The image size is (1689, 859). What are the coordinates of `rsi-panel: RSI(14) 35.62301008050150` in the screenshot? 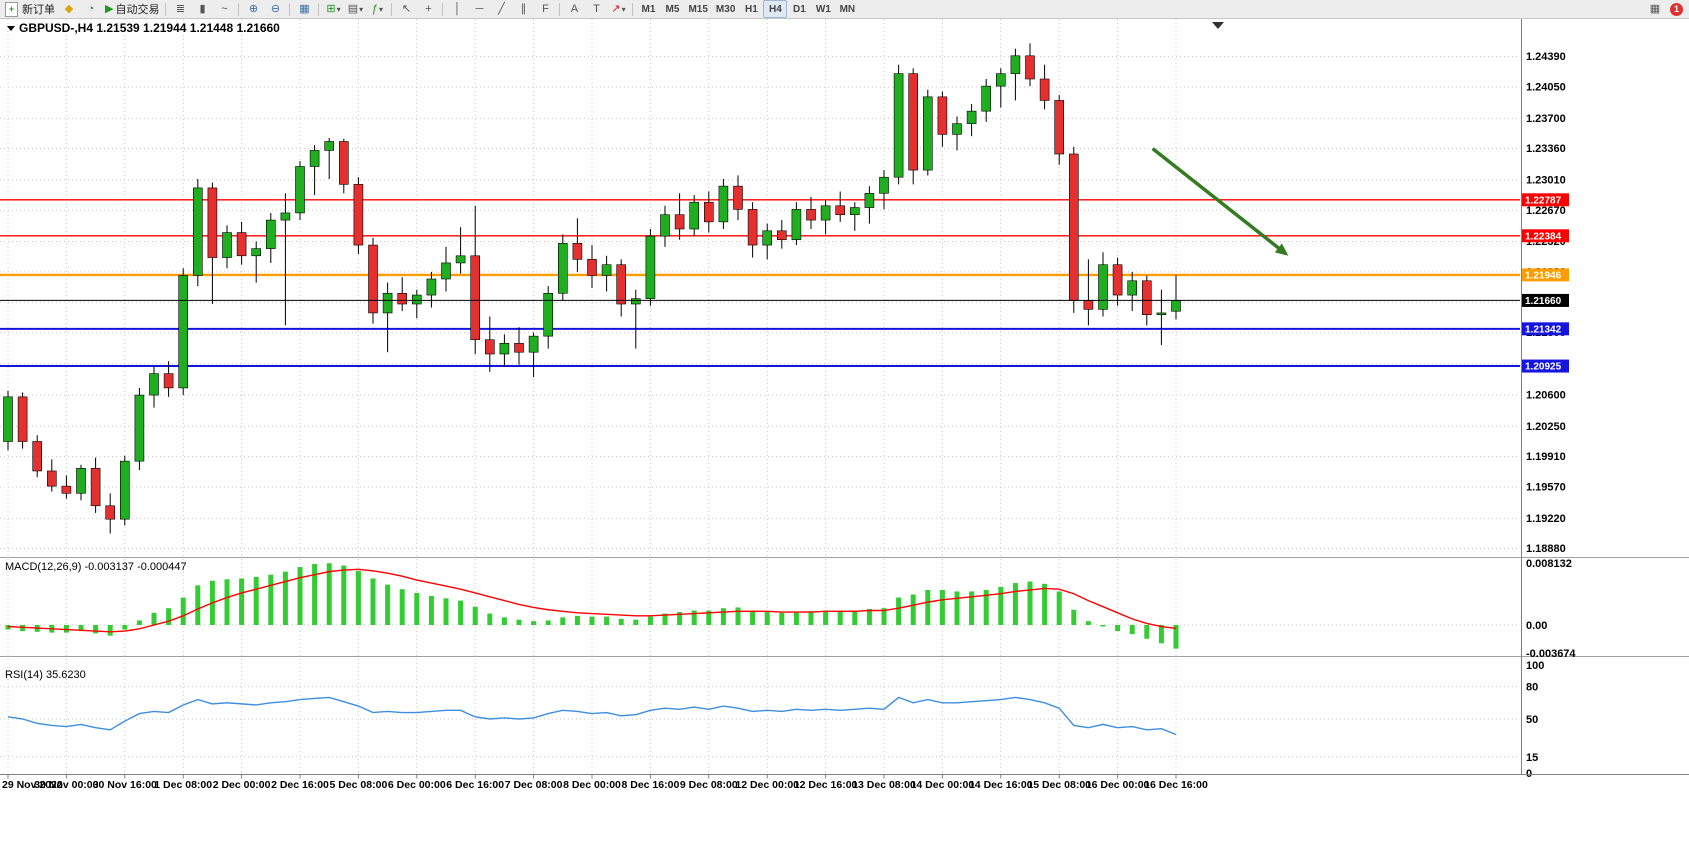 It's located at (772, 720).